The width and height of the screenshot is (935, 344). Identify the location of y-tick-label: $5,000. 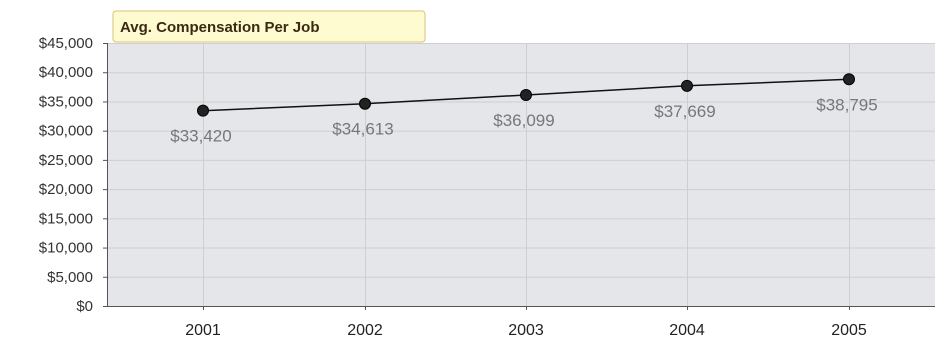
(70, 277).